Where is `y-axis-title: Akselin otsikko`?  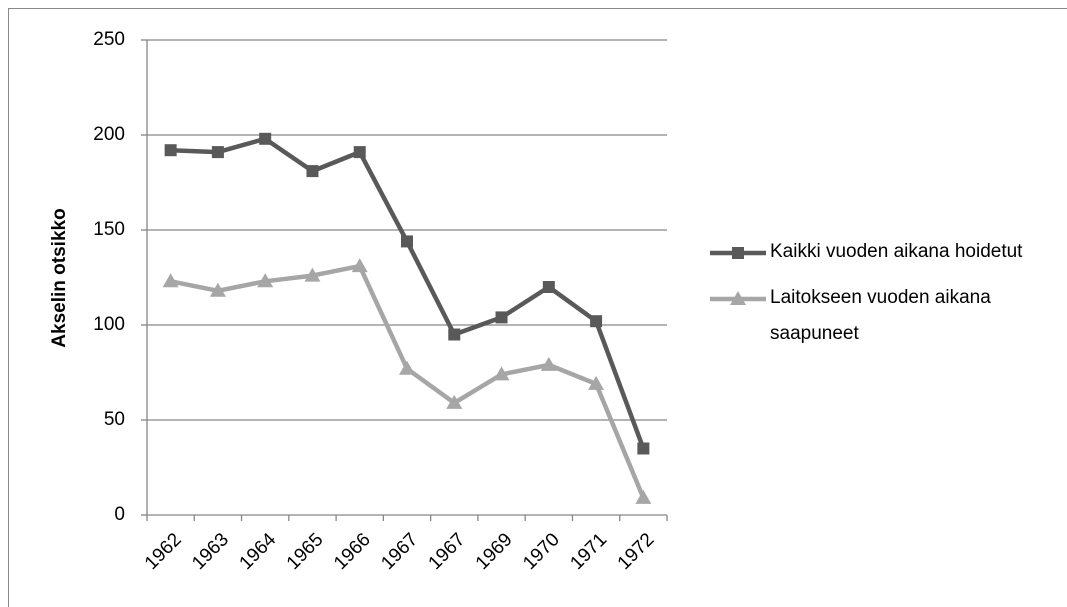
y-axis-title: Akselin otsikko is located at coordinates (59, 277).